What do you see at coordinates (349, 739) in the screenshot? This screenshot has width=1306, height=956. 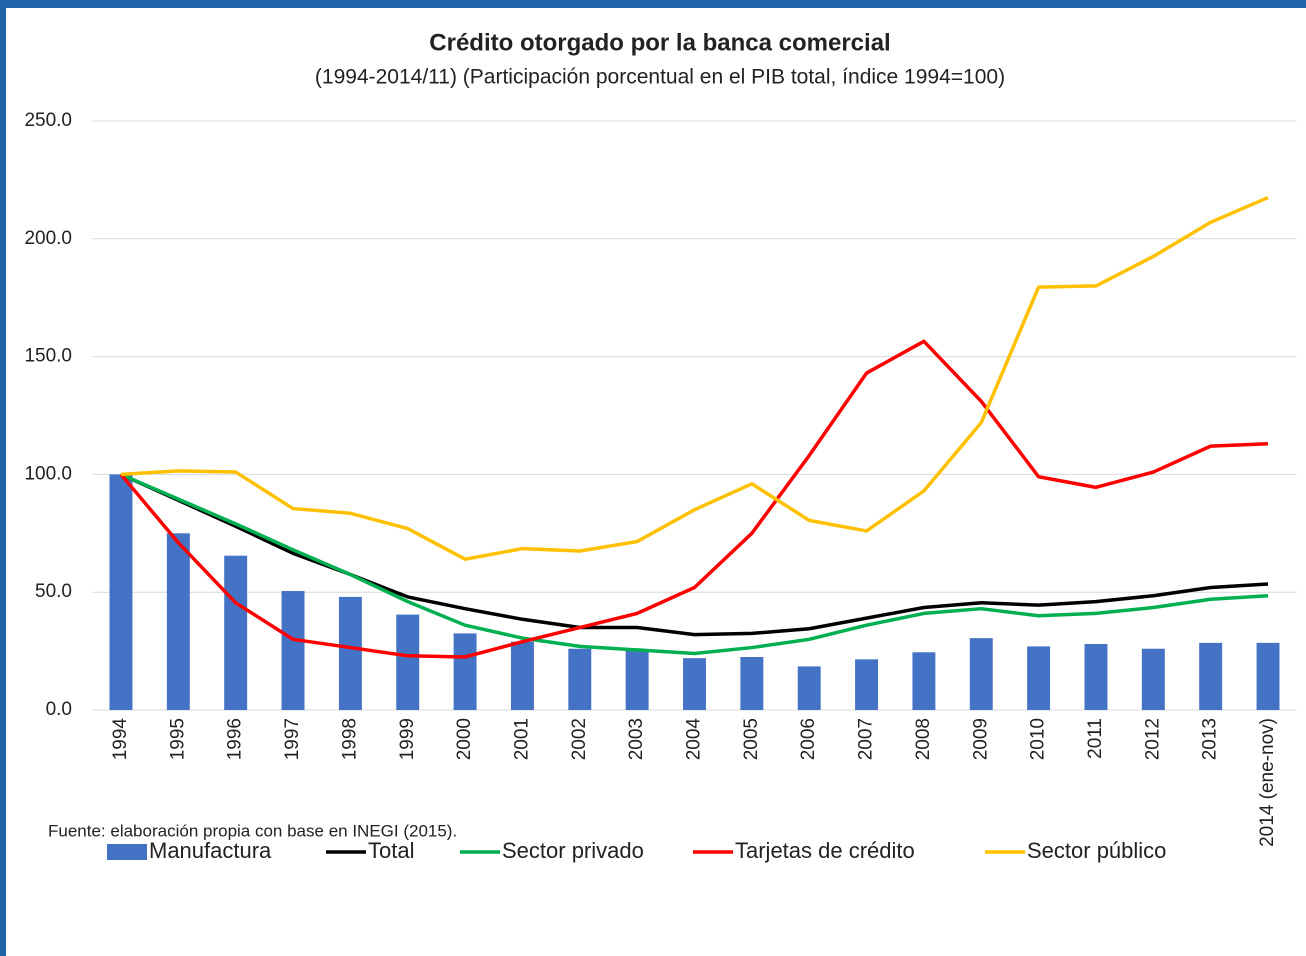 I see `x-tick-label: 1998` at bounding box center [349, 739].